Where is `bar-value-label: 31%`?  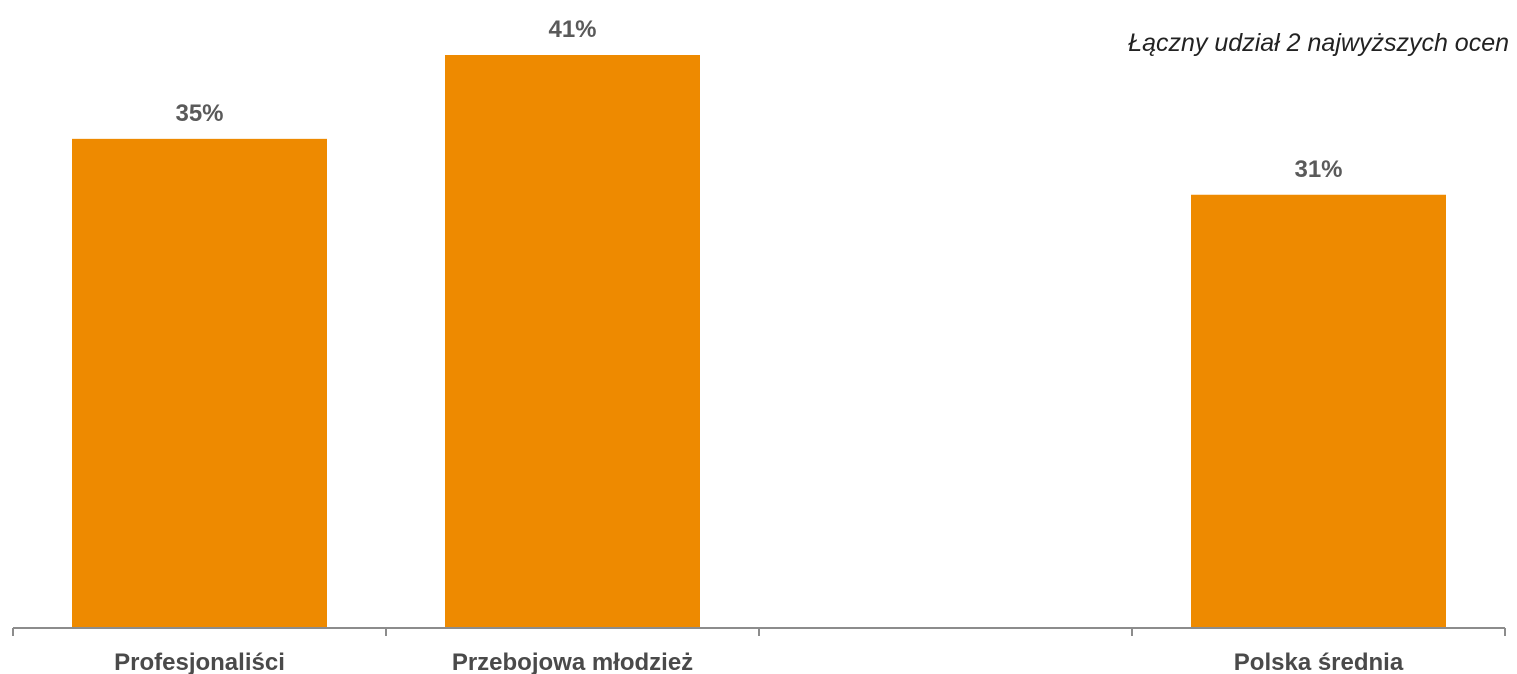
bar-value-label: 31% is located at coordinates (1318, 169).